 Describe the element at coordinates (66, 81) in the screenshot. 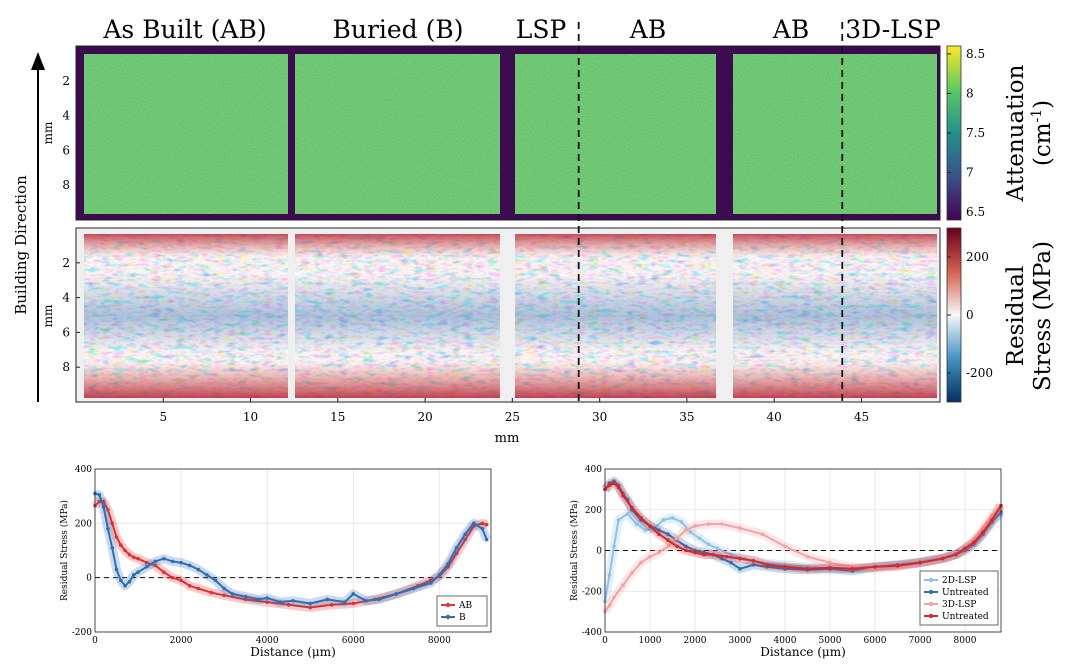

I see `attenuation-ytick-label-0: 2` at that location.